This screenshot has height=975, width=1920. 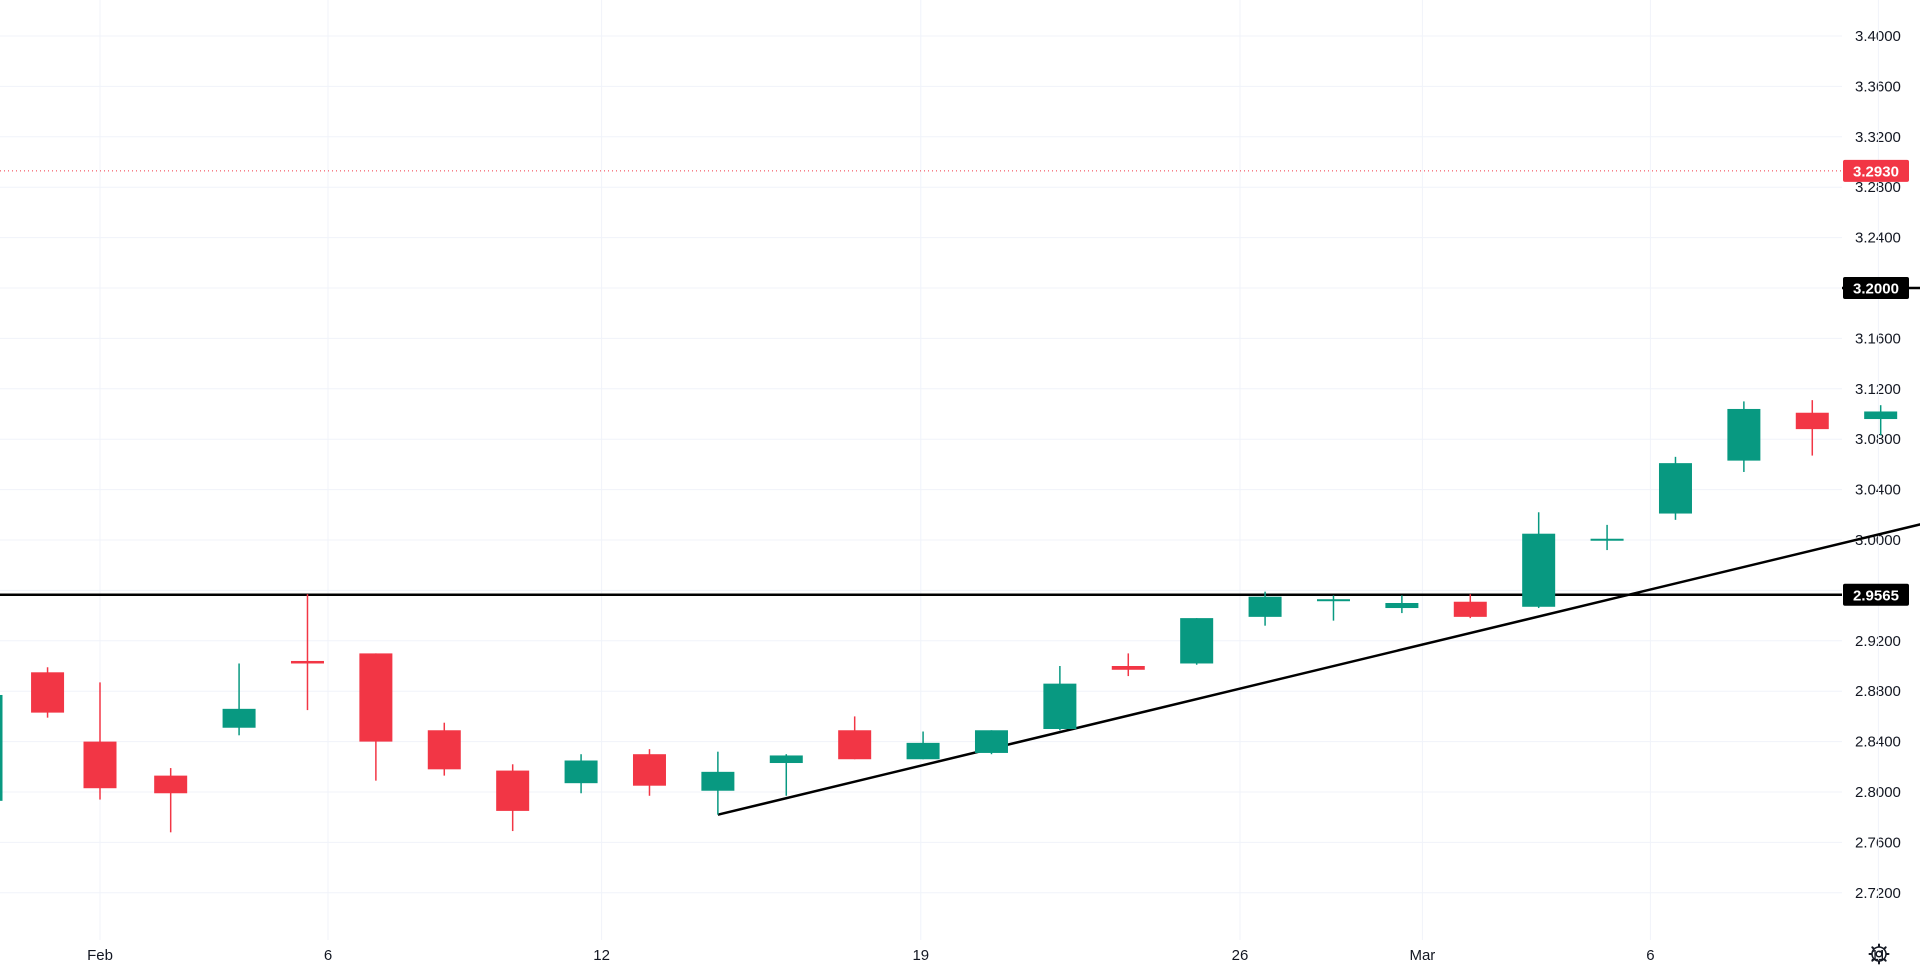 I want to click on last-price-badge, so click(x=1876, y=170).